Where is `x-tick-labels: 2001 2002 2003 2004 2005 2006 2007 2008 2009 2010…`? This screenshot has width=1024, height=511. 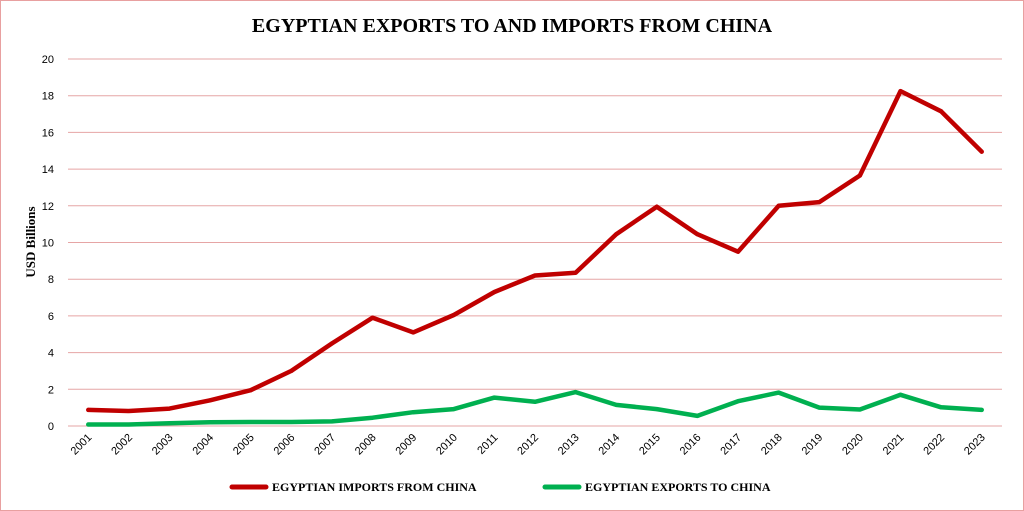 x-tick-labels: 2001 2002 2003 2004 2005 2006 2007 2008 2009 2010… is located at coordinates (528, 445).